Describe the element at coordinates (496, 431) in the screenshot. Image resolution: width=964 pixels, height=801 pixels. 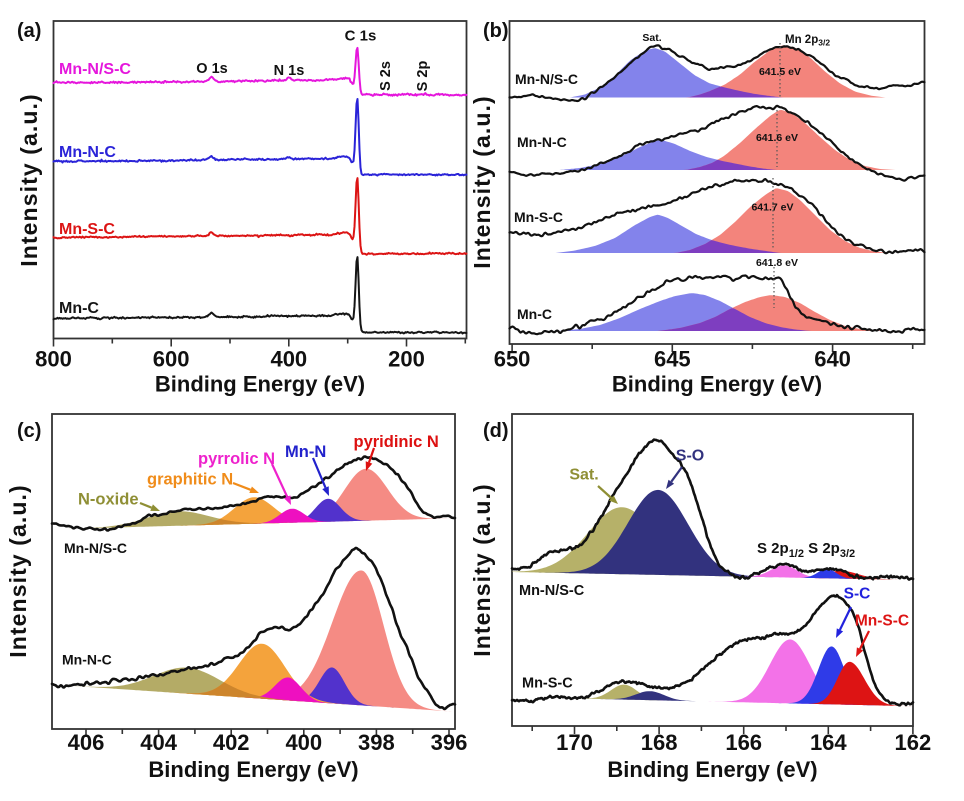
I see `svg-text: (d)` at that location.